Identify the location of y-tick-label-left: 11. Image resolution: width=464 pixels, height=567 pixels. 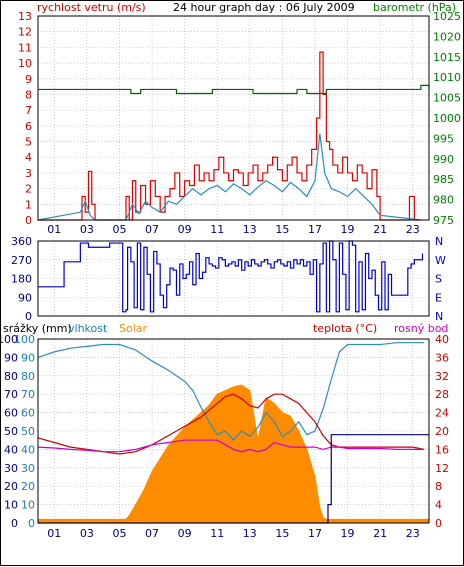
(25, 47).